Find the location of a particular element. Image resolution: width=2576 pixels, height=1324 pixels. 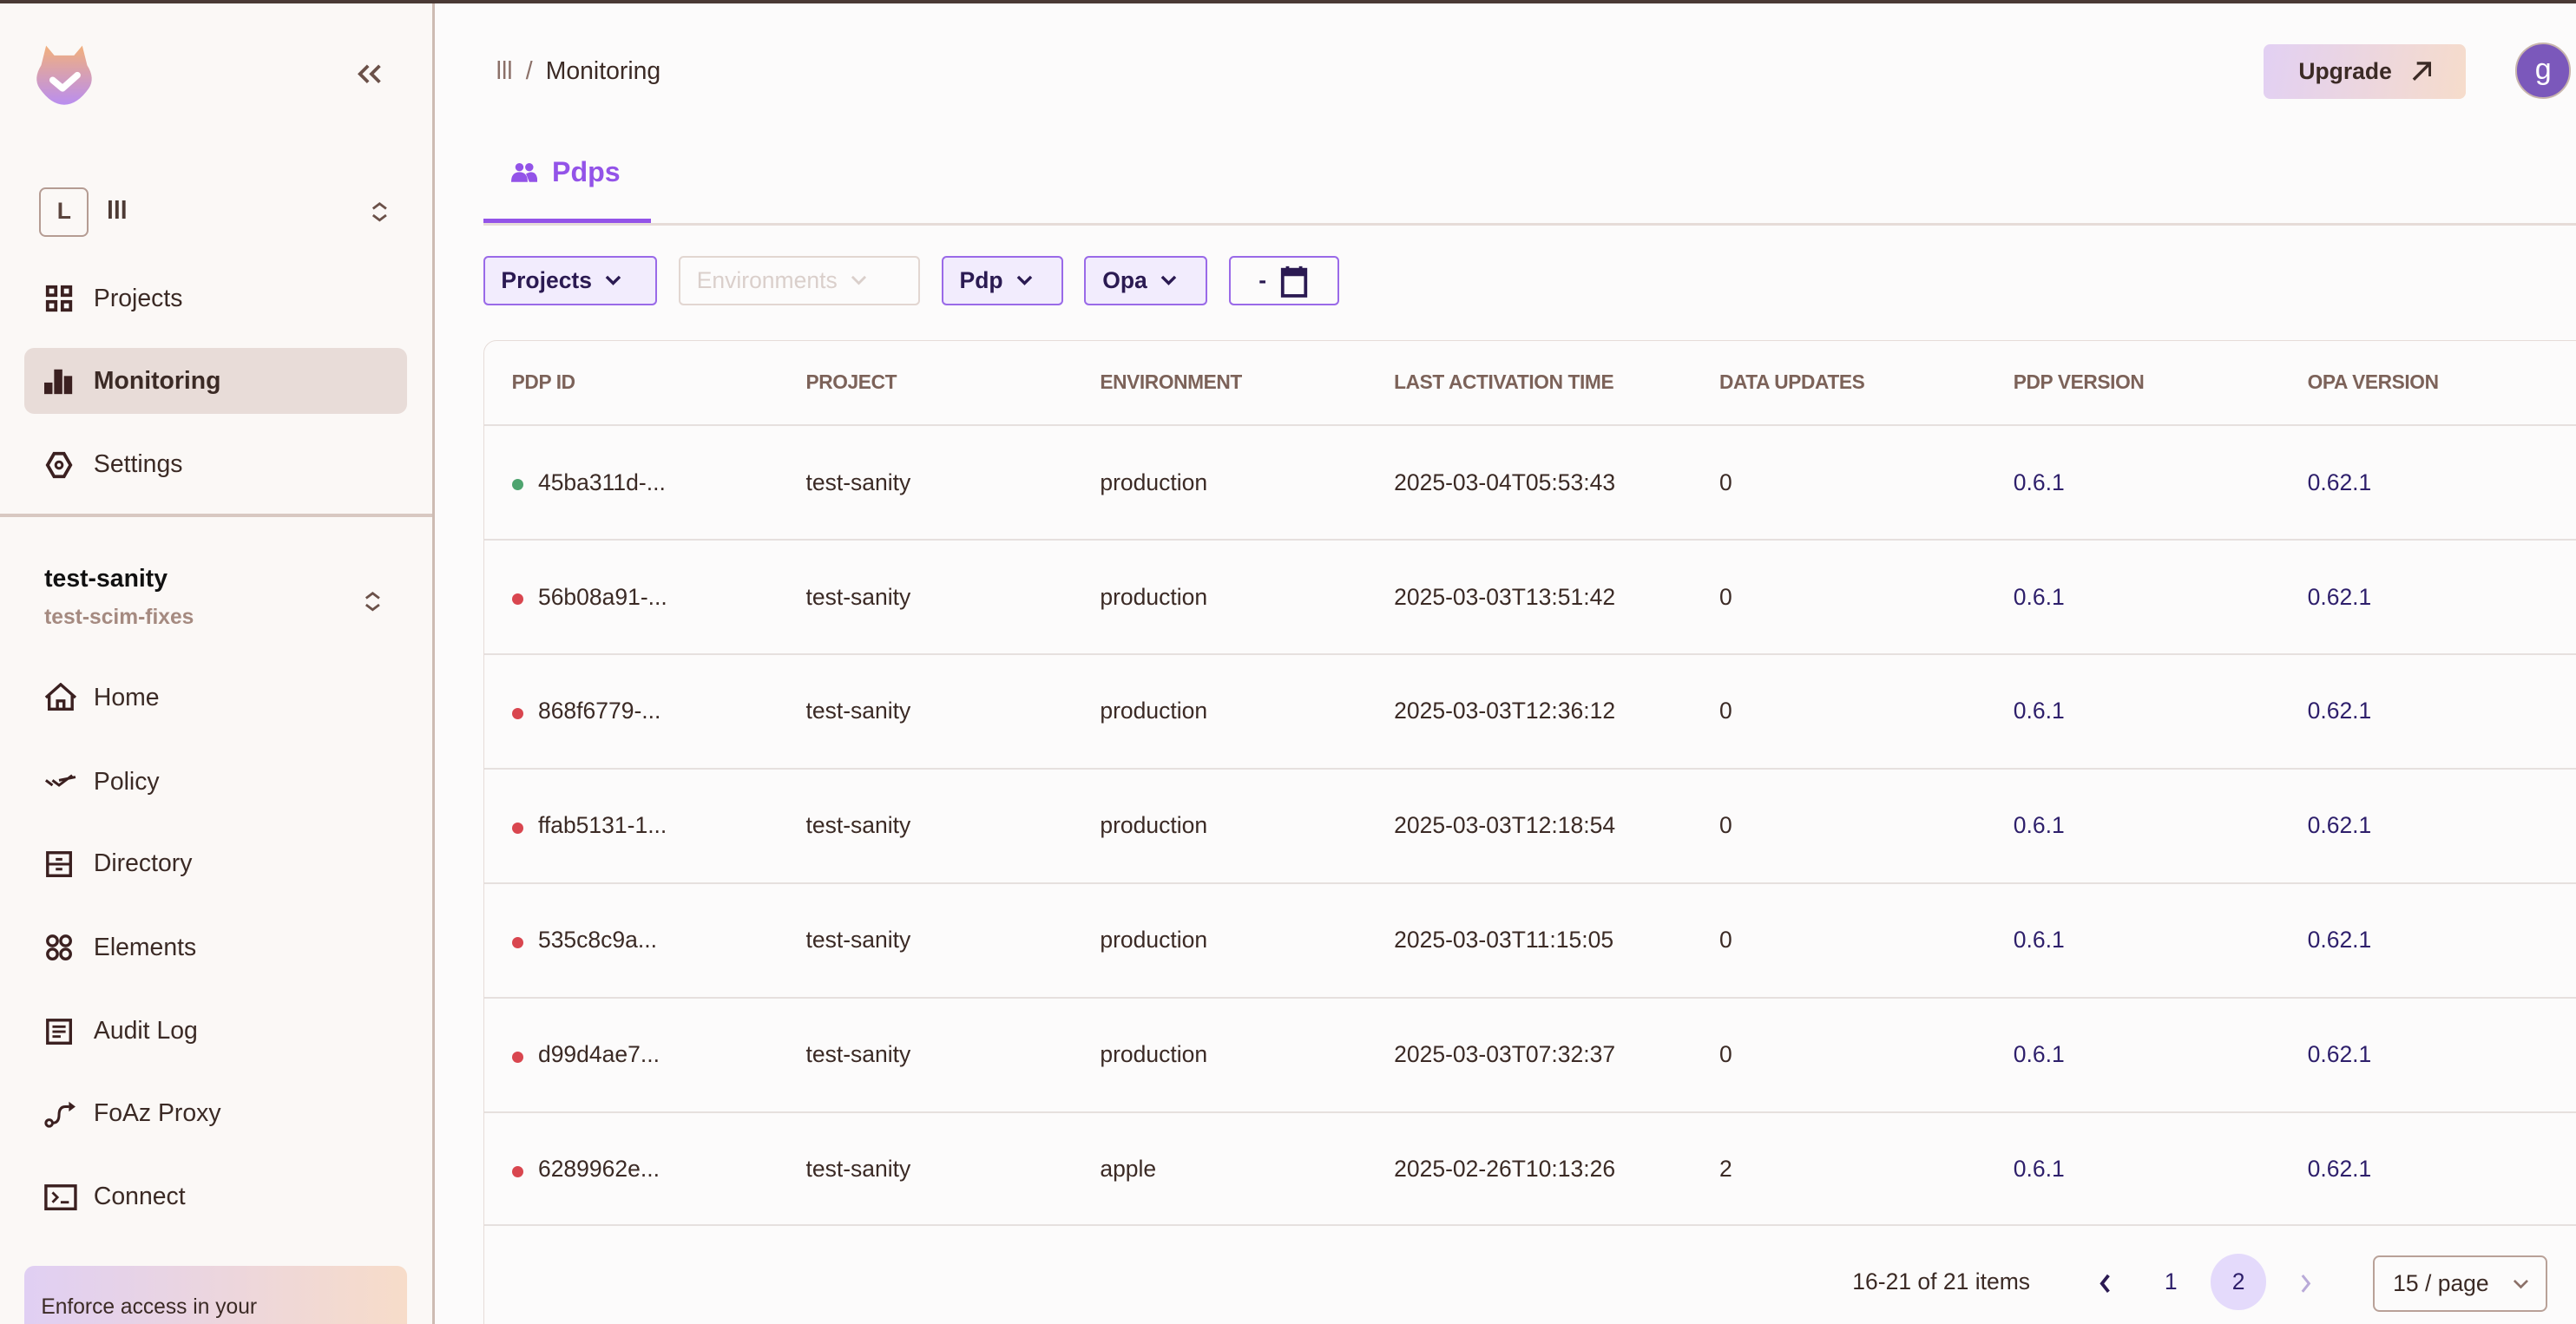

org-name: lll is located at coordinates (117, 211).